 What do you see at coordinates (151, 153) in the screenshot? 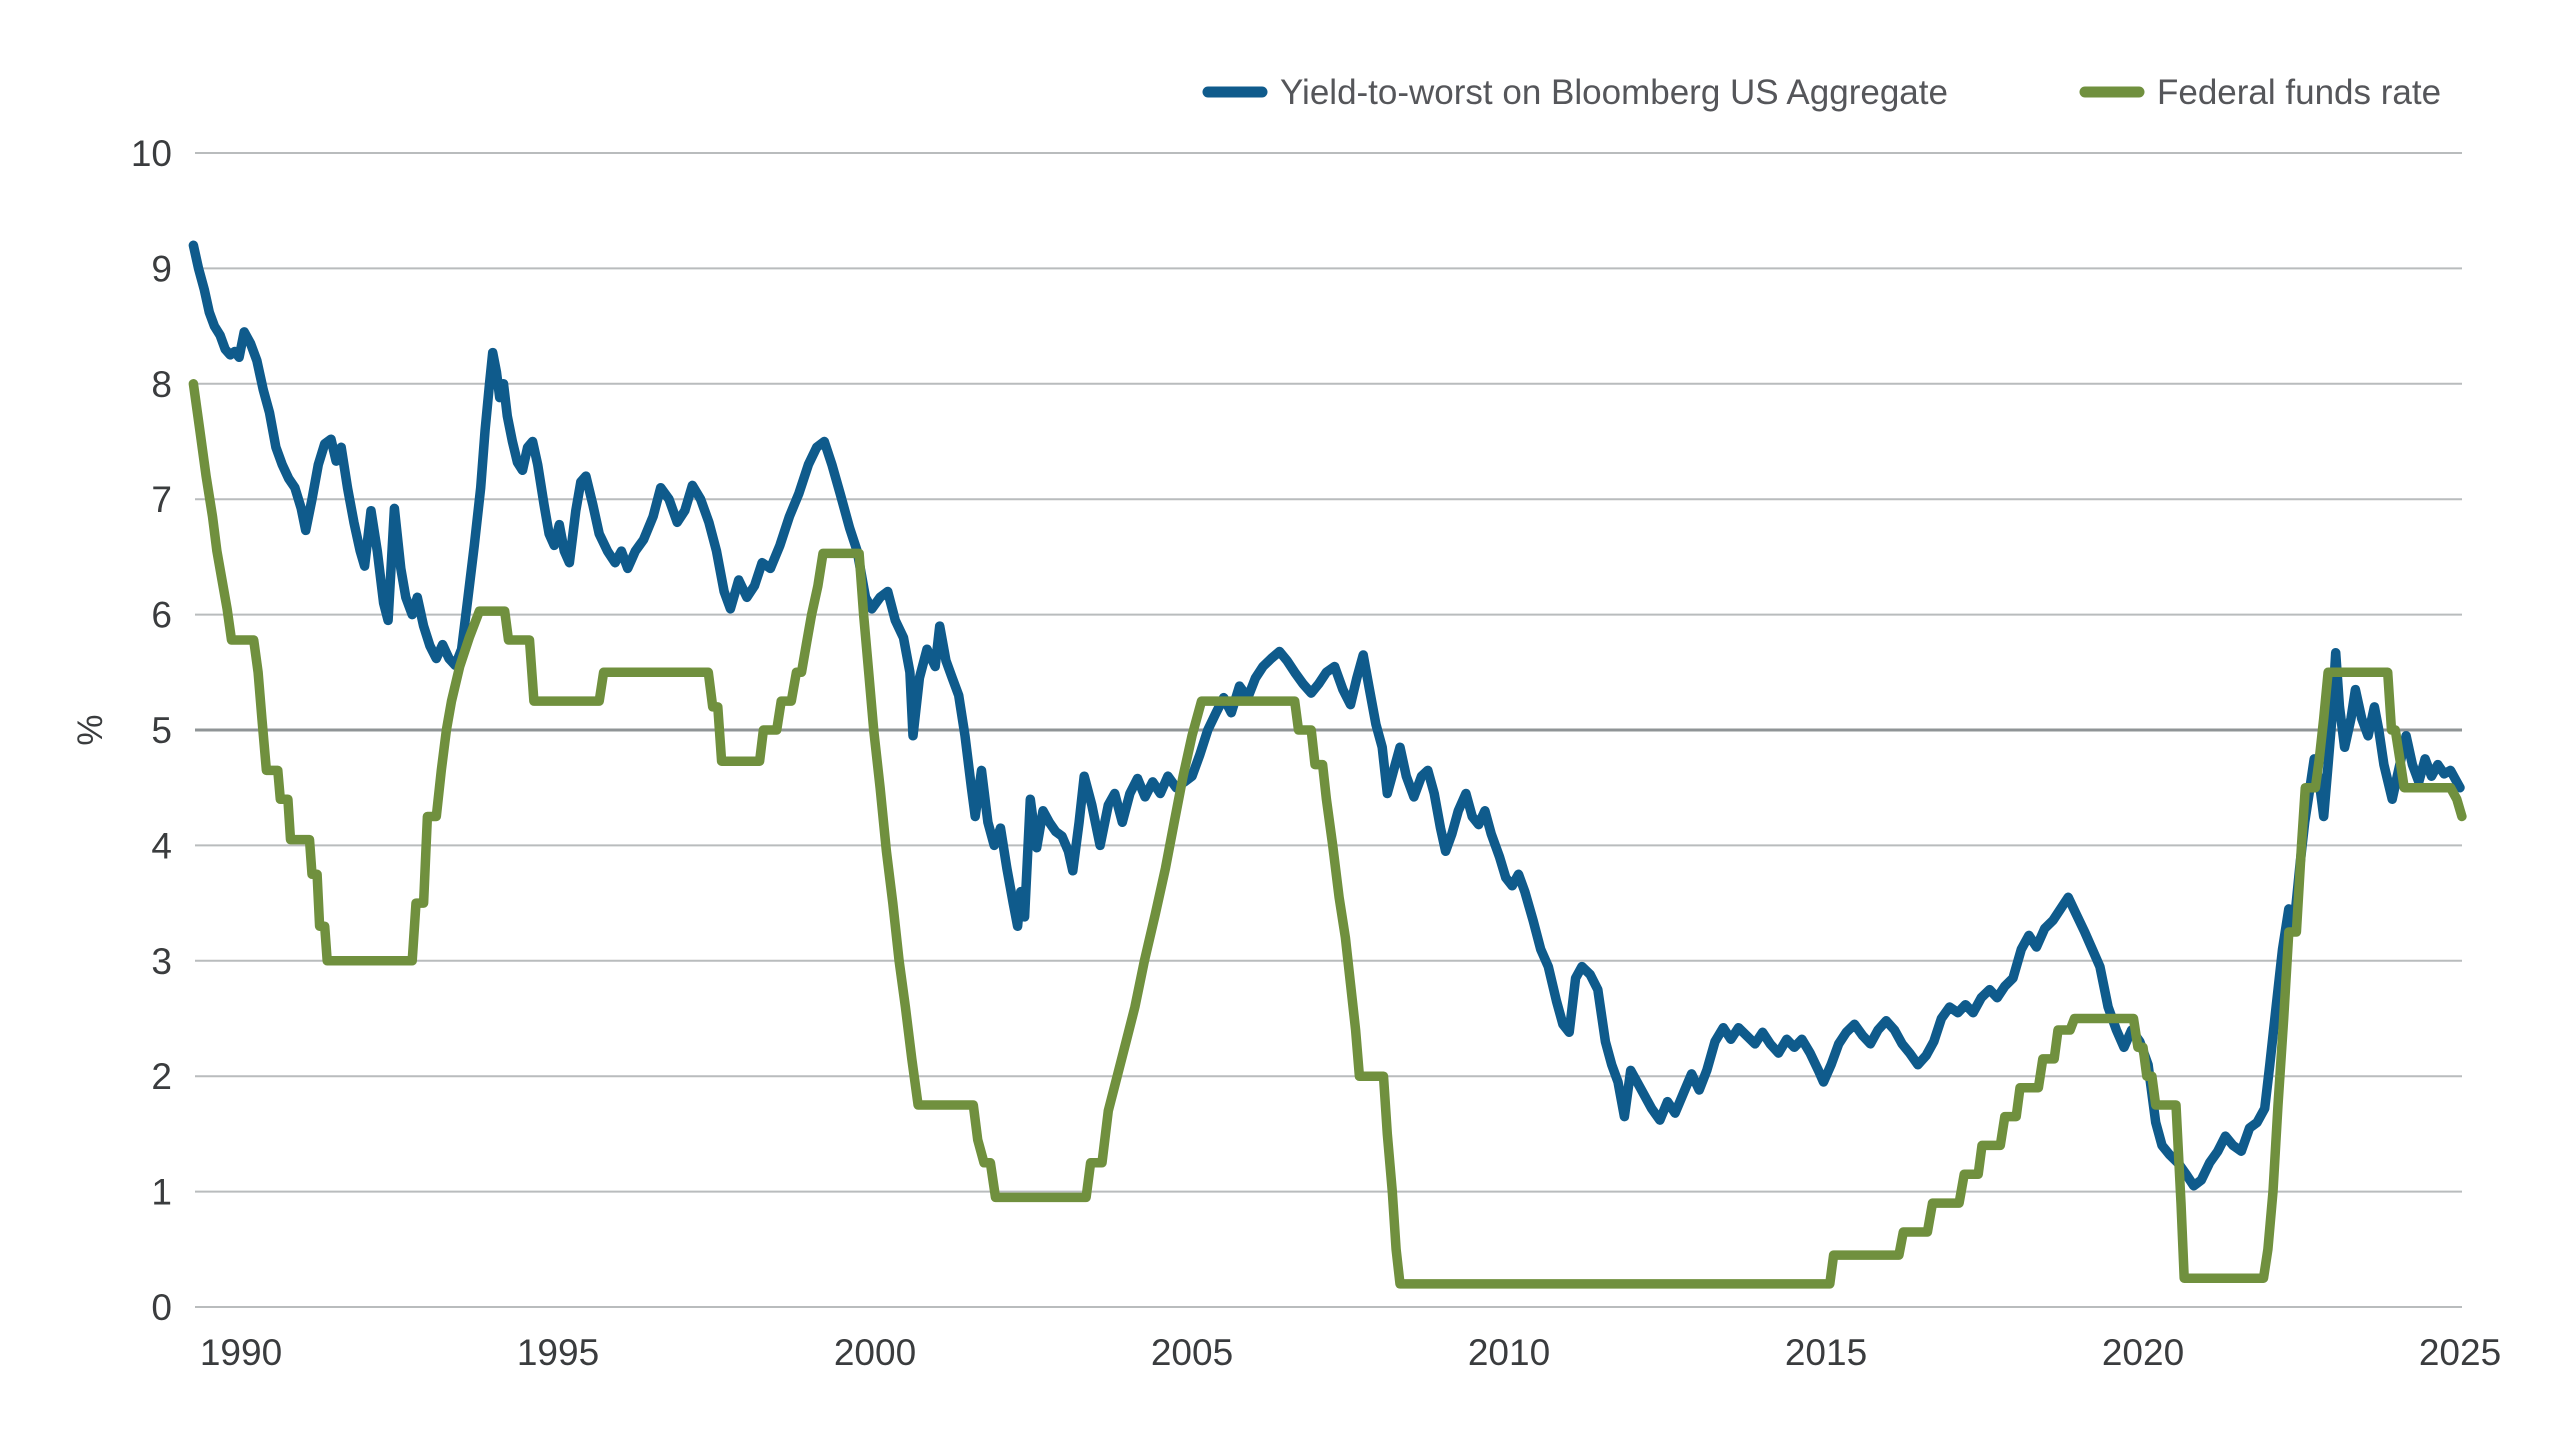
I see `y-tick-label-10: 10` at bounding box center [151, 153].